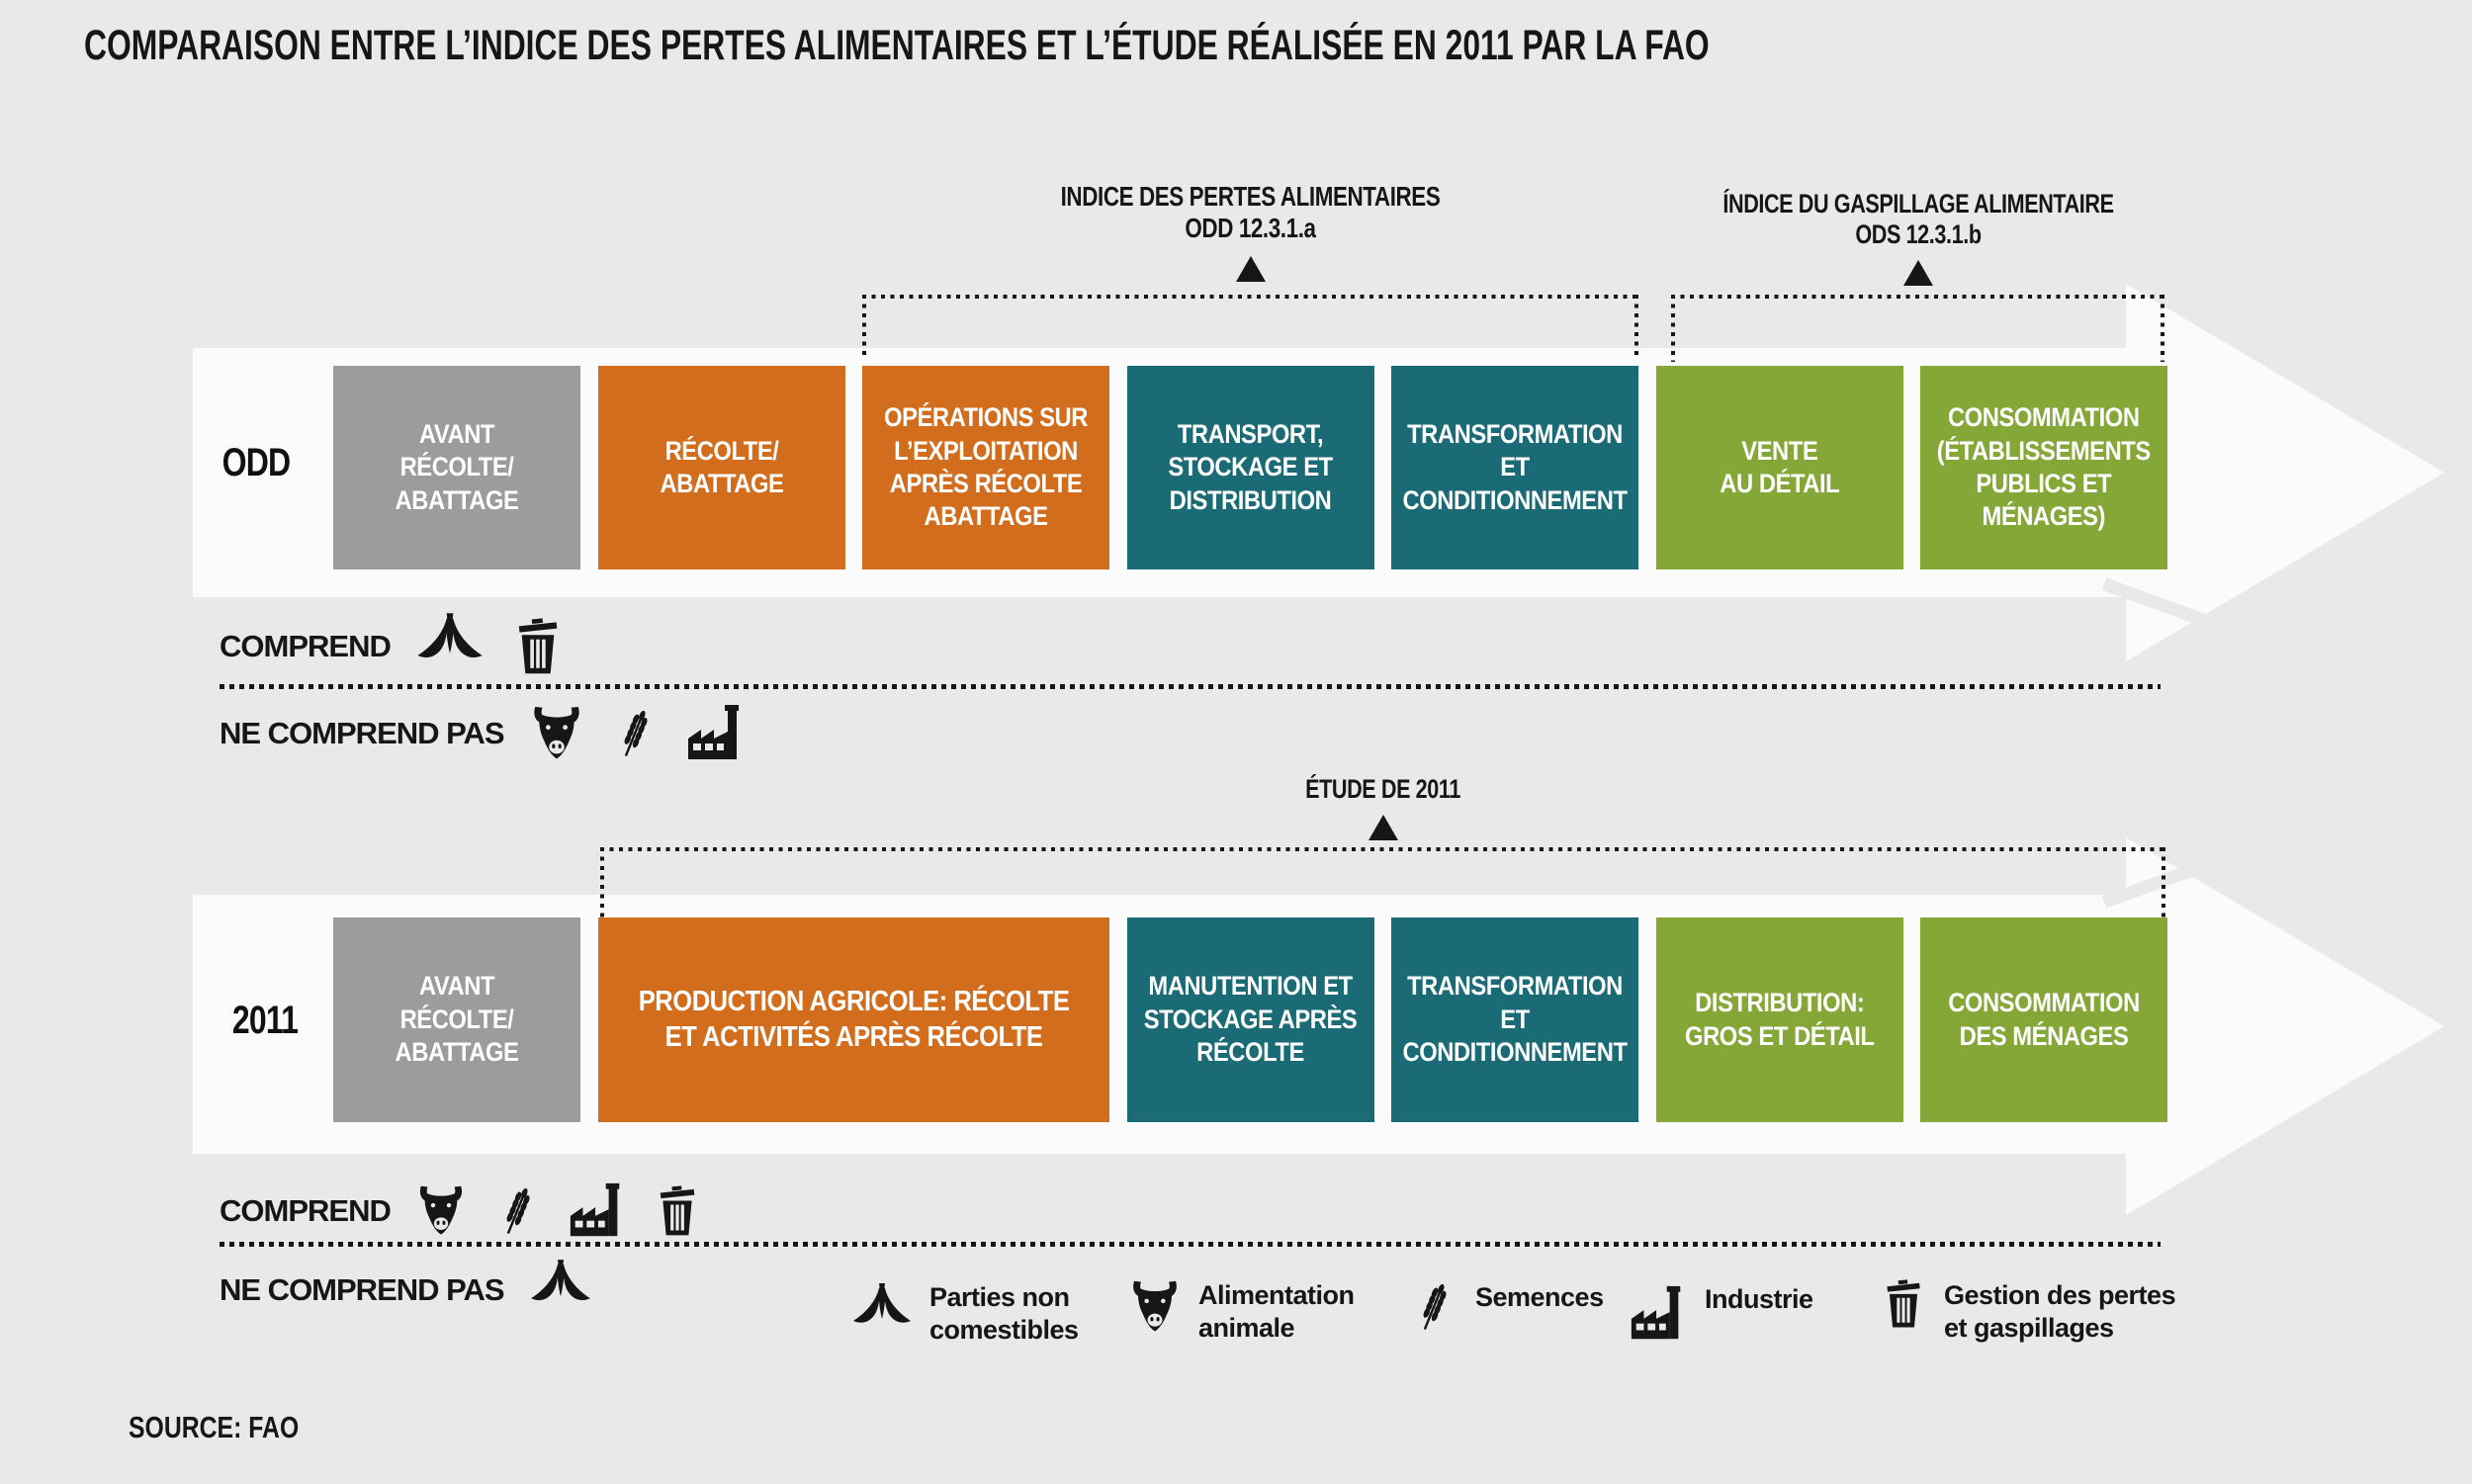  What do you see at coordinates (1250, 297) in the screenshot?
I see `bracket-food-loss-index` at bounding box center [1250, 297].